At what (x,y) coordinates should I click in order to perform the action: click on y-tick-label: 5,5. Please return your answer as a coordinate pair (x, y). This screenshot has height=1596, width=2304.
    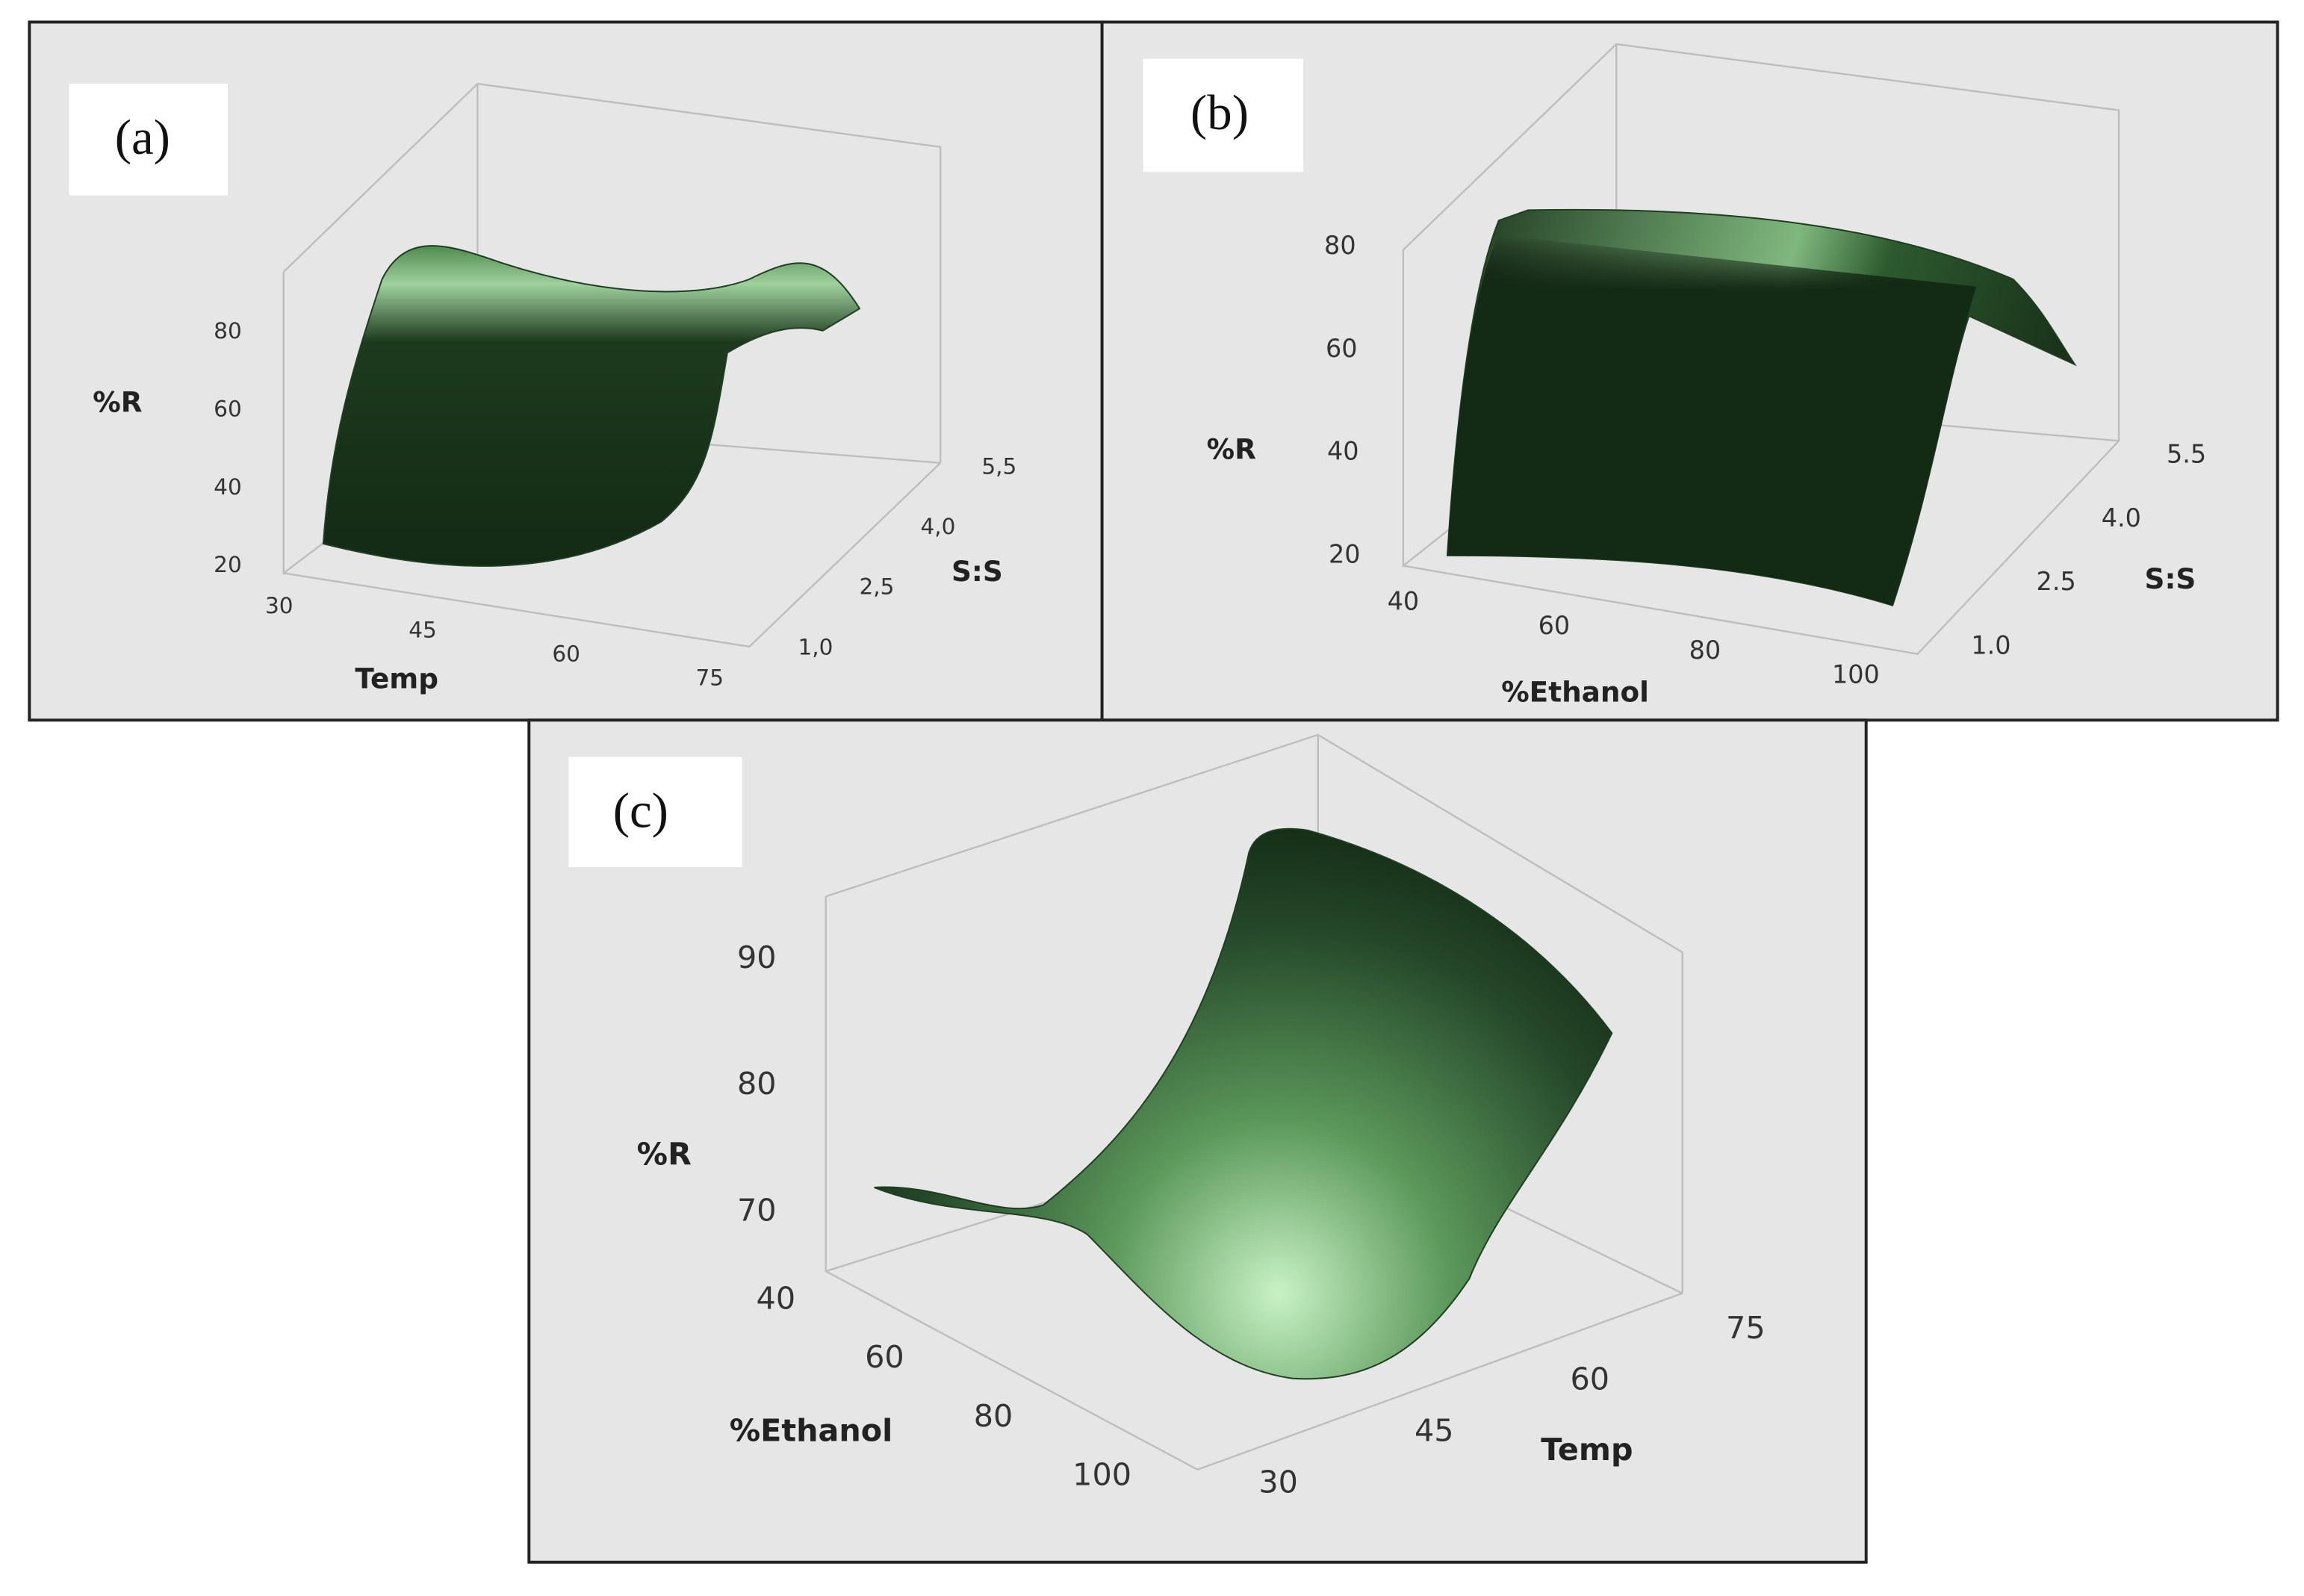
    Looking at the image, I should click on (998, 466).